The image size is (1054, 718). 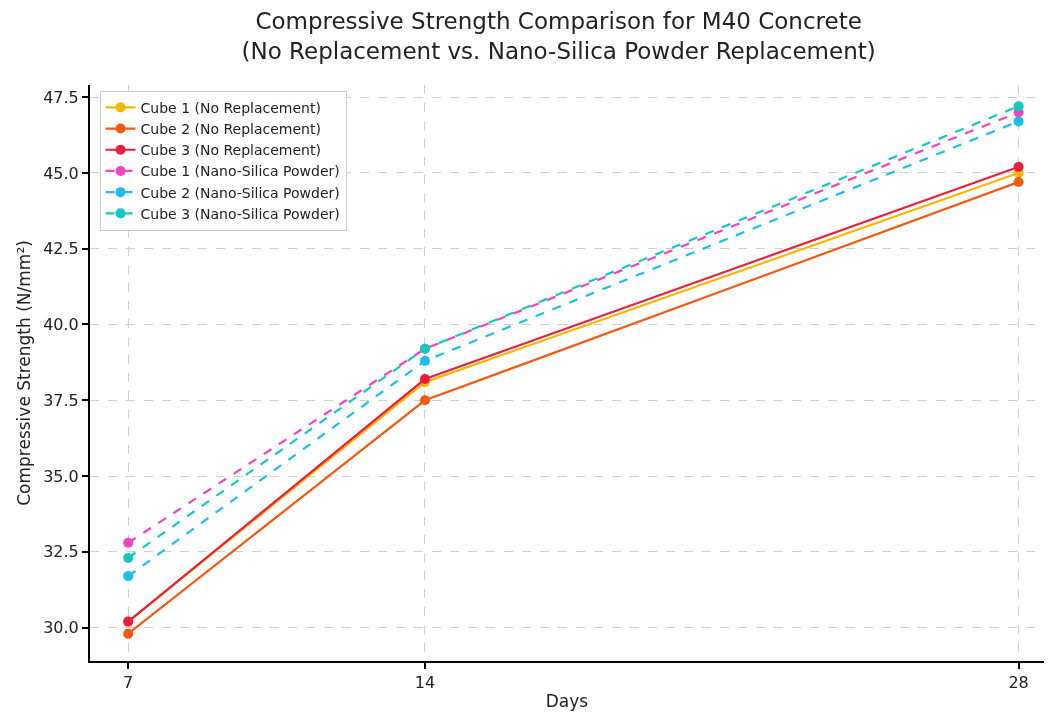 I want to click on x-tick-label: 14, so click(x=425, y=683).